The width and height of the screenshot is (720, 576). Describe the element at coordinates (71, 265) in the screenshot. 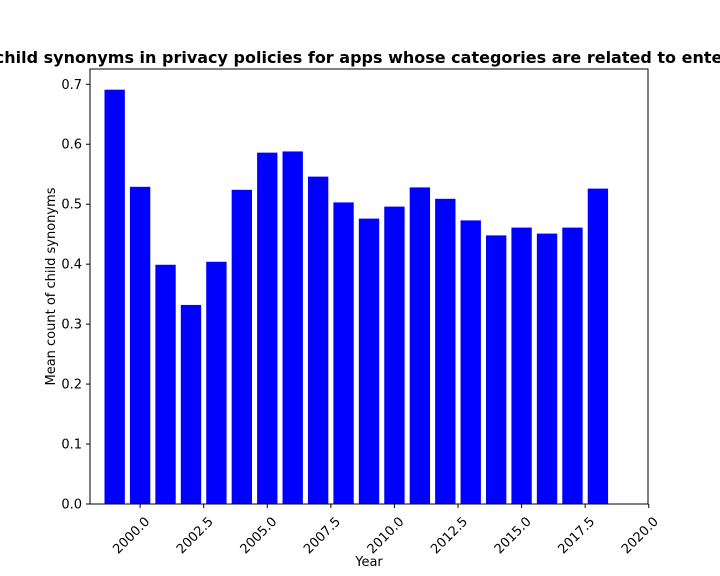

I see `y-tick-label: 0.4` at that location.